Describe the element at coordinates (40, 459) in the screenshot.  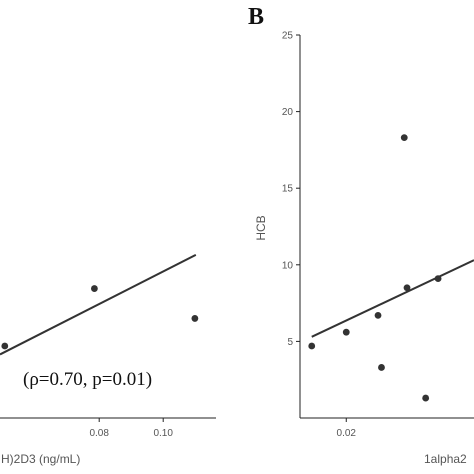
I see `panel-a-x-axis-label: H)2D3 (ng/mL)` at that location.